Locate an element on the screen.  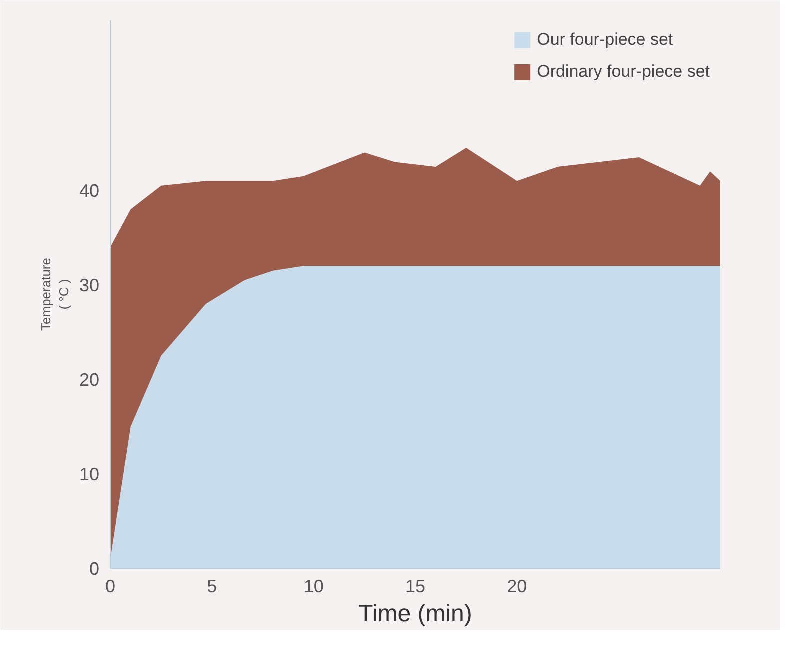
y-tick-label: 20 is located at coordinates (89, 380).